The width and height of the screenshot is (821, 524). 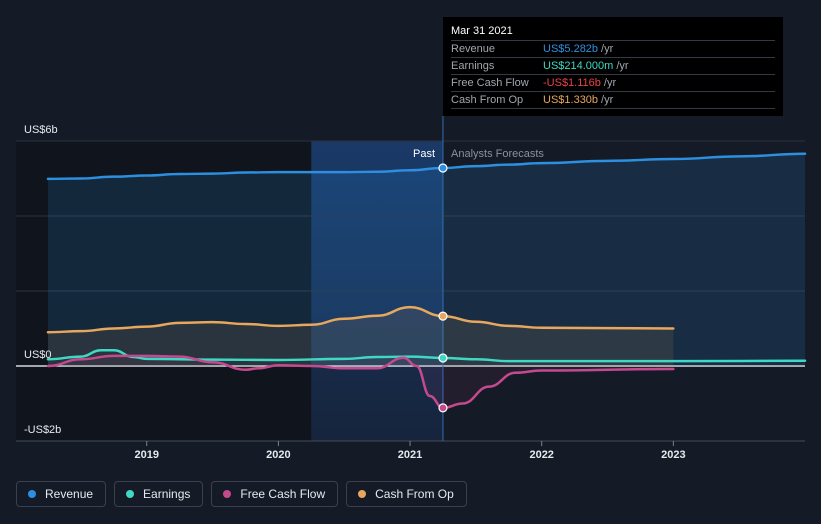 What do you see at coordinates (443, 408) in the screenshot?
I see `fcf-marker` at bounding box center [443, 408].